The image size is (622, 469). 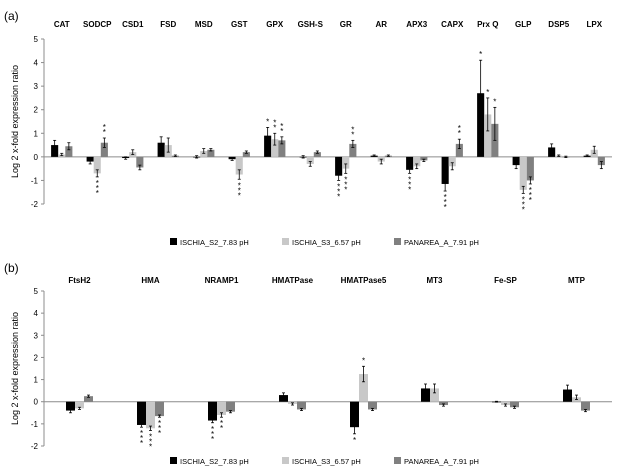 I want to click on category-label: GST, so click(x=239, y=24).